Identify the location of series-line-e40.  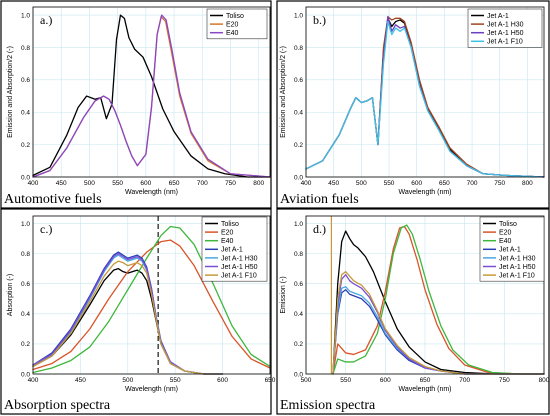
(438, 299).